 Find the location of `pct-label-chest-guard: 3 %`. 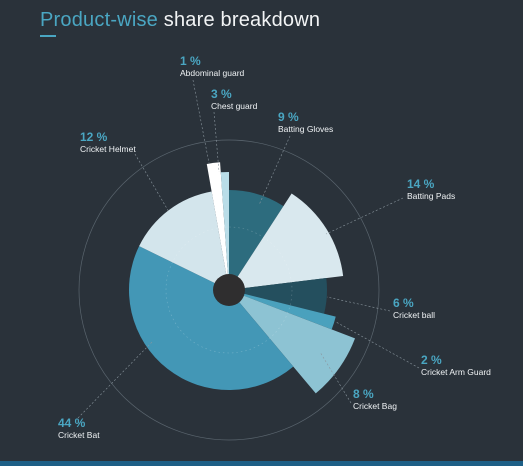

pct-label-chest-guard: 3 % is located at coordinates (221, 94).